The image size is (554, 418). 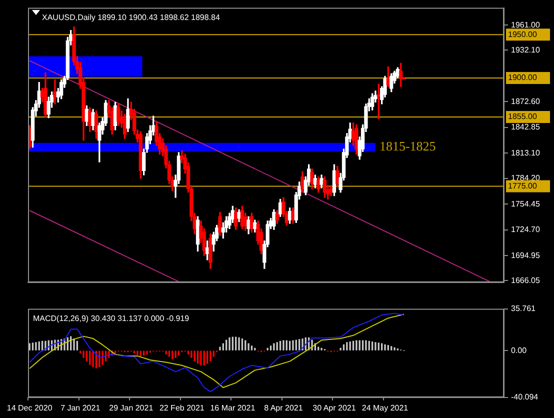 I want to click on y-tick-label: 1813.10, so click(x=525, y=153).